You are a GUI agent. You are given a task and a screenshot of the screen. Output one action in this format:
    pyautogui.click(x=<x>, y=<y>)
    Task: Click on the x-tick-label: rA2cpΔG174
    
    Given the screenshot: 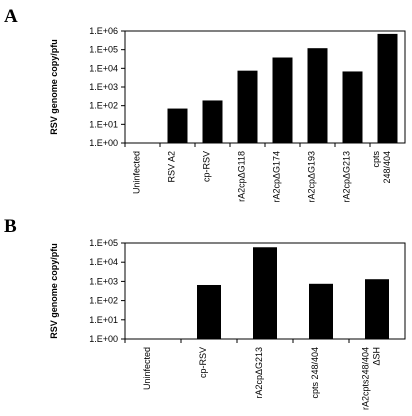 What is the action you would take?
    pyautogui.click(x=277, y=177)
    